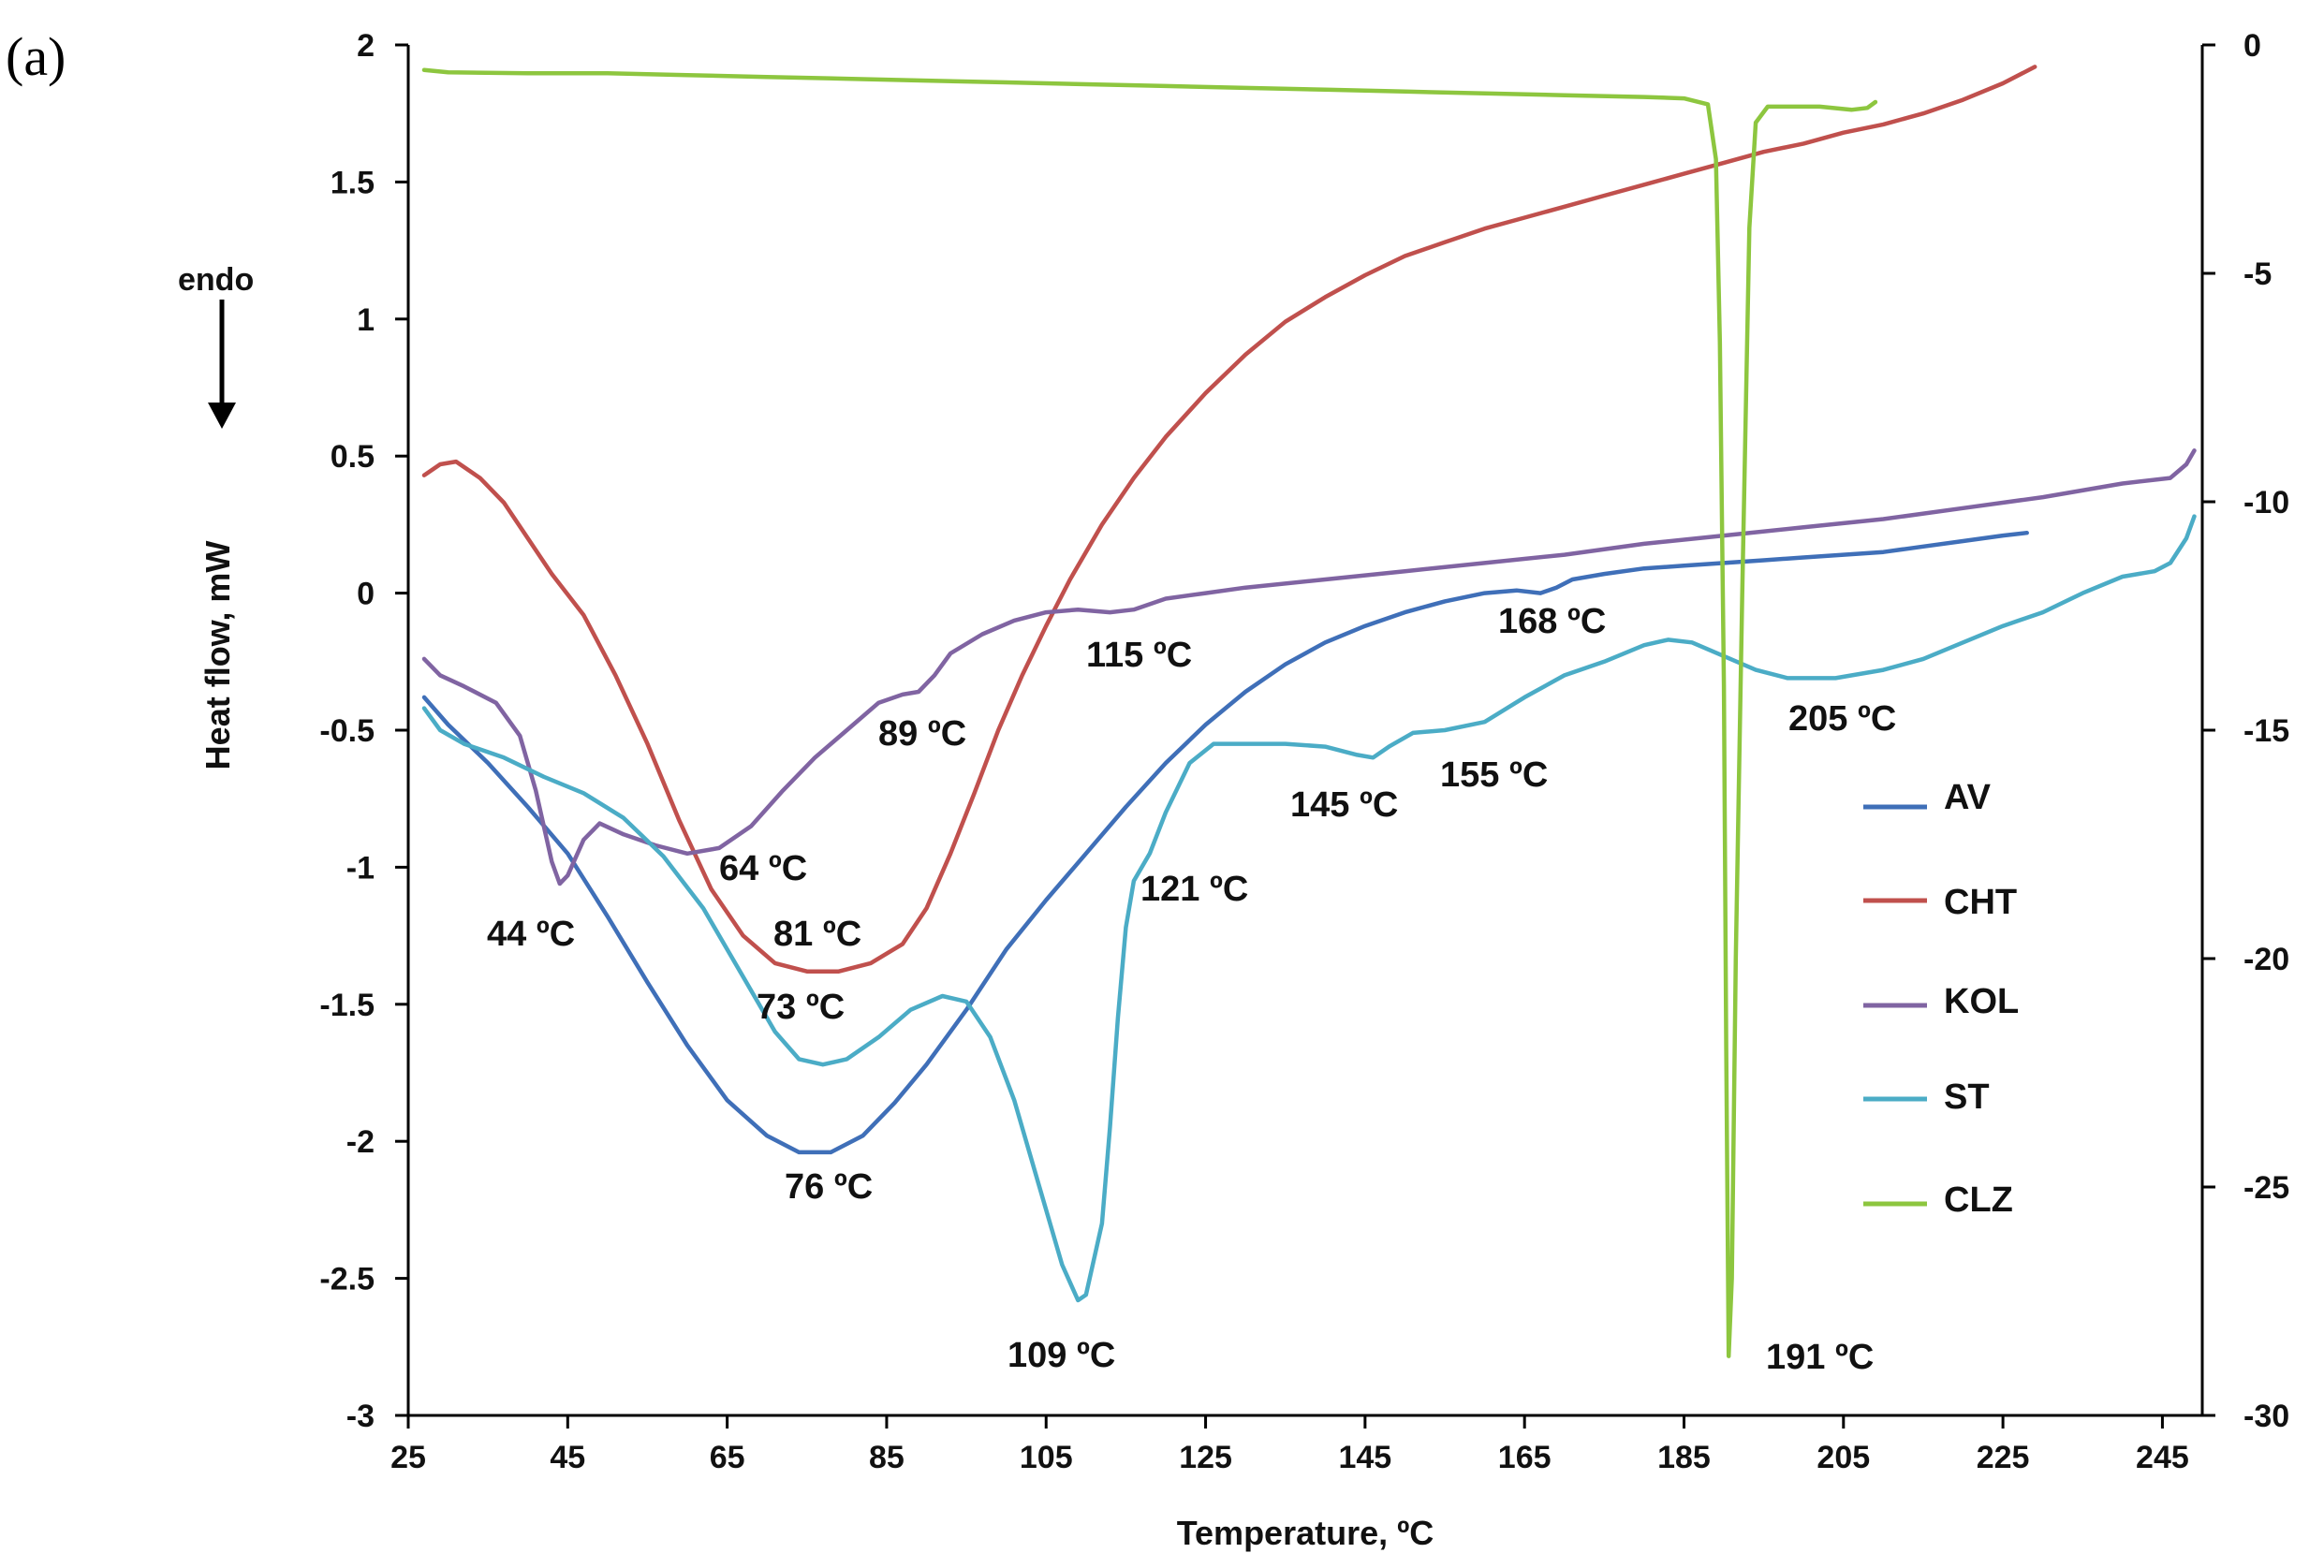  Describe the element at coordinates (567, 1458) in the screenshot. I see `x-tick-label: 45` at that location.